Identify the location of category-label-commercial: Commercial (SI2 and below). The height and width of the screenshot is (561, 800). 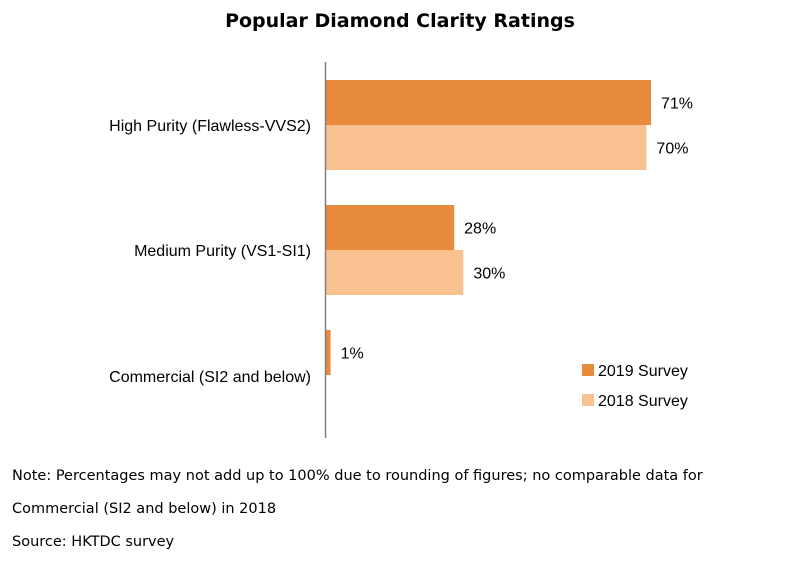
(210, 377).